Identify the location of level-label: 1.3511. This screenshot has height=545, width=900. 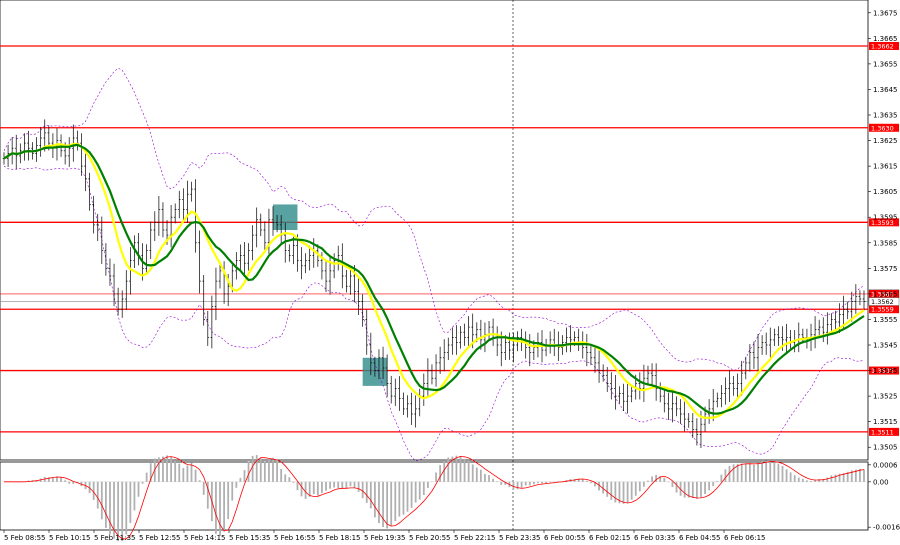
(882, 432).